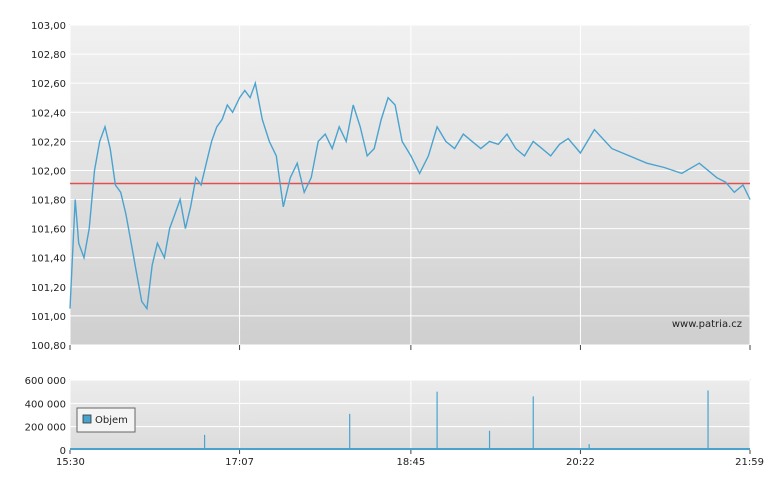 This screenshot has width=780, height=490. What do you see at coordinates (48, 84) in the screenshot?
I see `price-y-tick-label: 102,60` at bounding box center [48, 84].